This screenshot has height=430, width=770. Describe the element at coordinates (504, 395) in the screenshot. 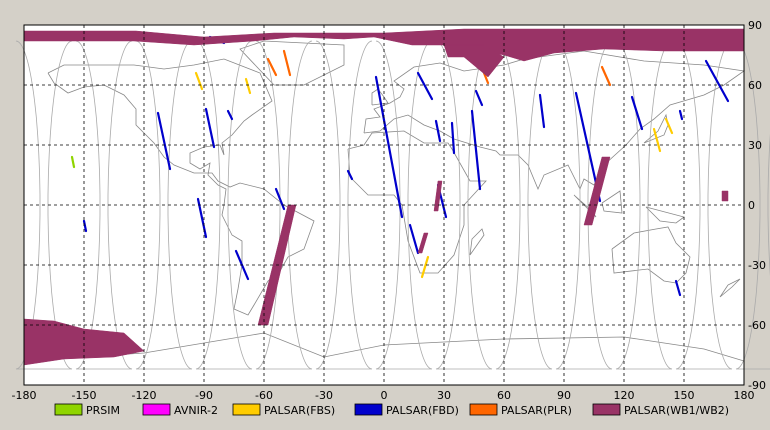

I see `x-tick-label: 60` at that location.